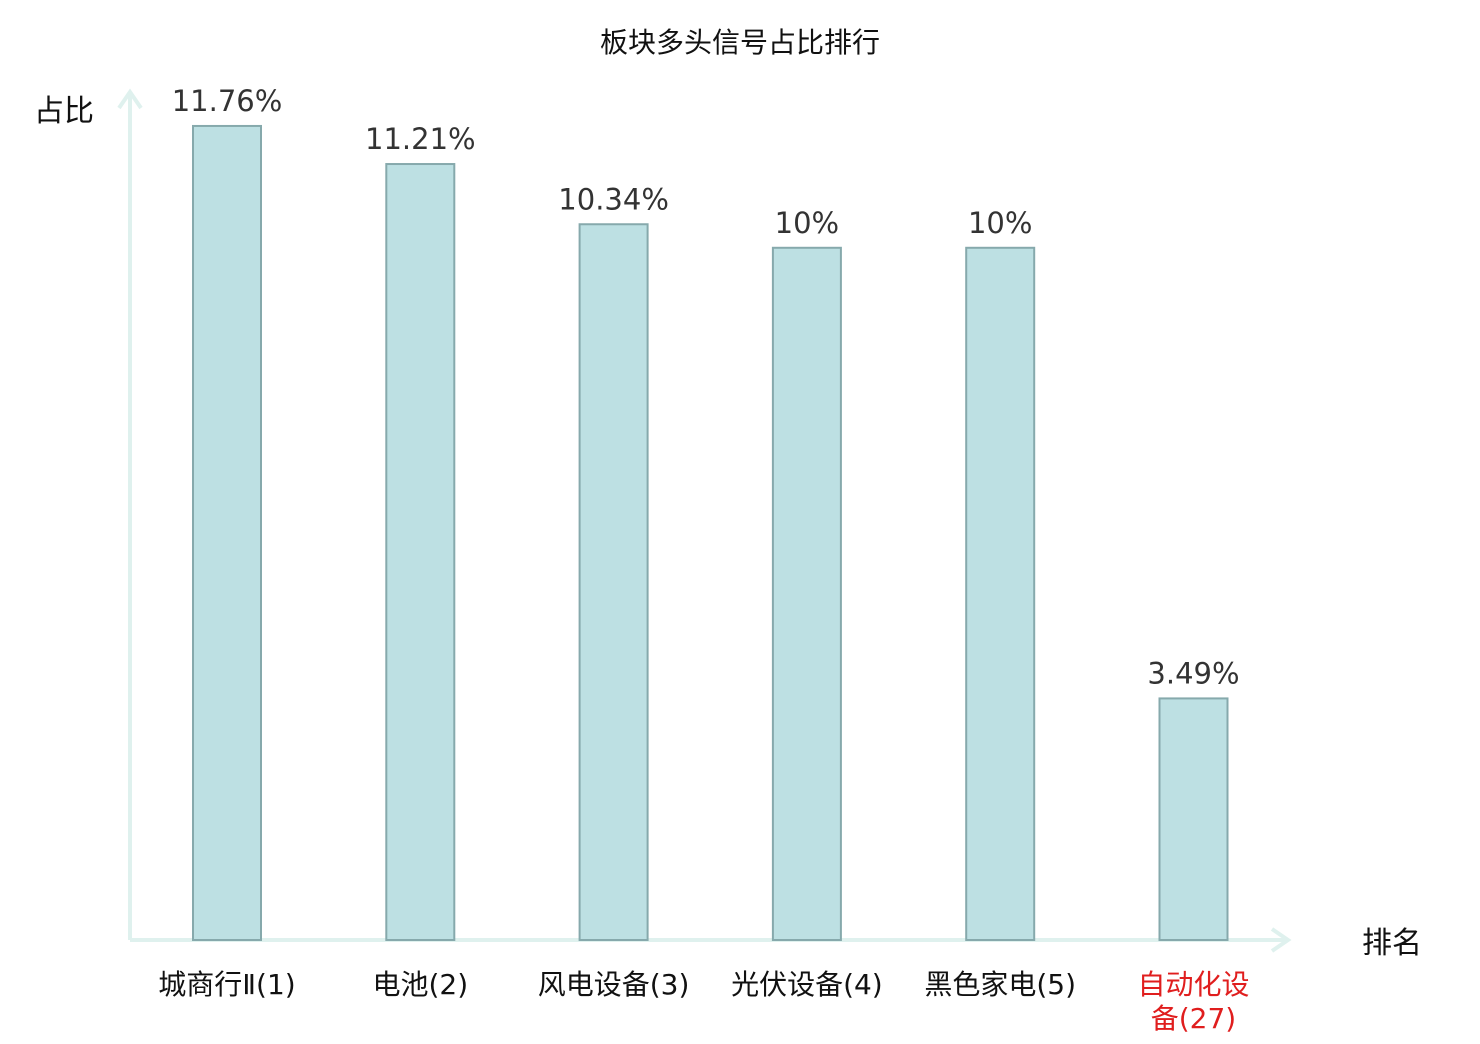  Describe the element at coordinates (1000, 223) in the screenshot. I see `value-label-5: 10%` at that location.